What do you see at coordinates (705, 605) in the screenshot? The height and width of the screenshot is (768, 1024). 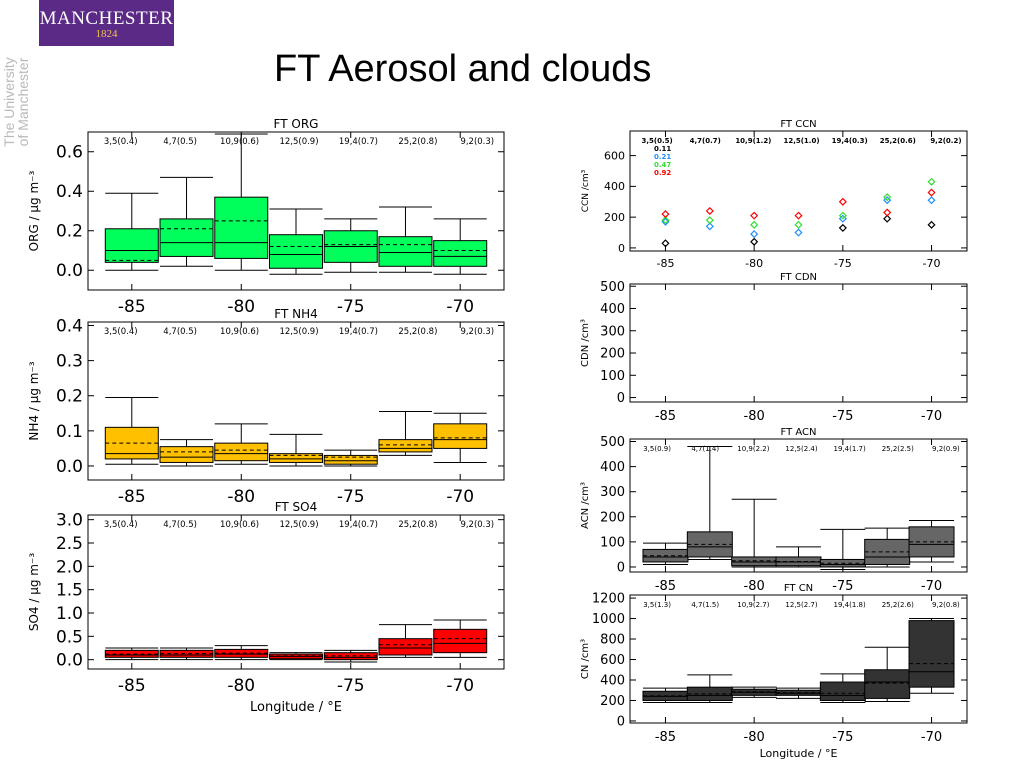 I see `cn-count-label: 4,7(1.5)` at bounding box center [705, 605].